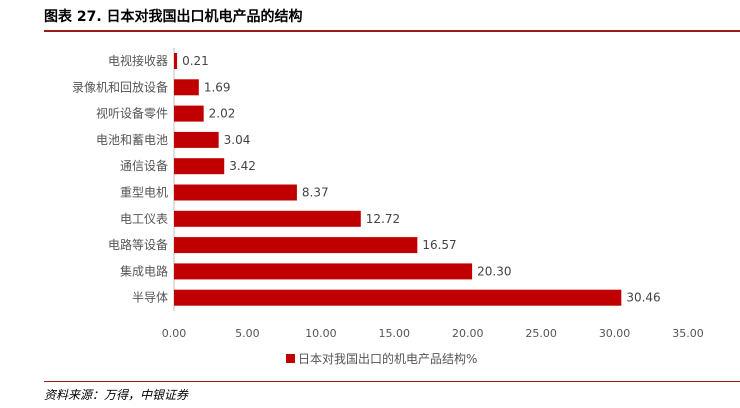 Image resolution: width=740 pixels, height=408 pixels. Describe the element at coordinates (144, 193) in the screenshot. I see `category-label: 重型电机` at that location.